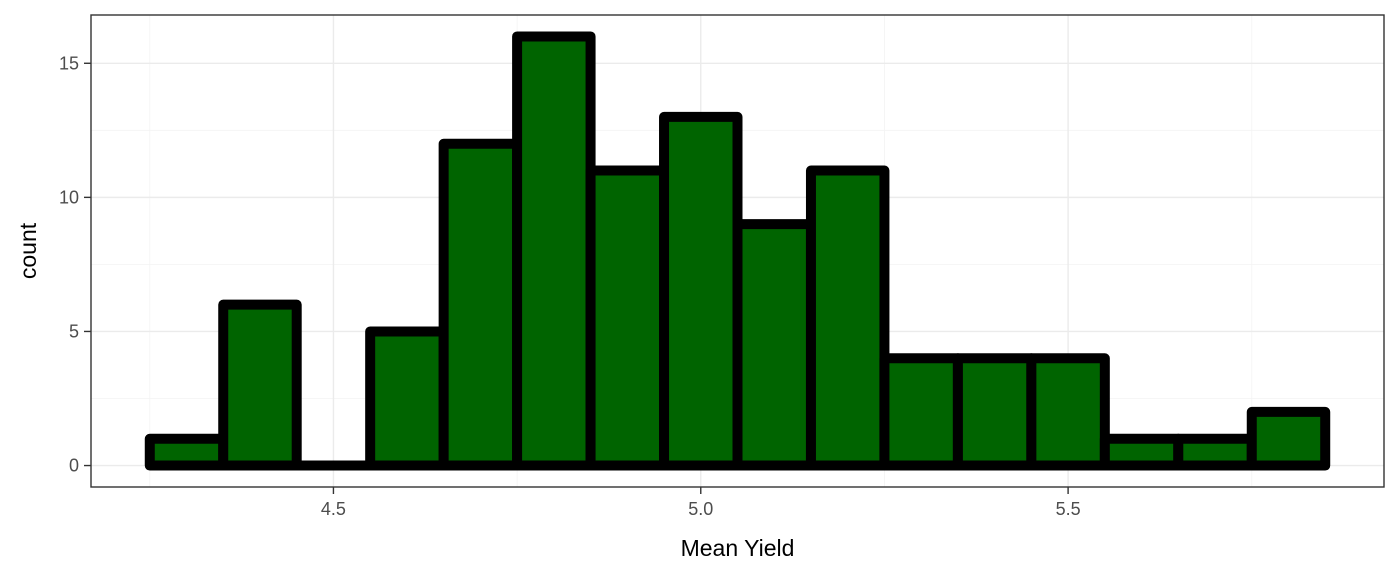  What do you see at coordinates (69, 63) in the screenshot?
I see `y-tick-label: 15` at bounding box center [69, 63].